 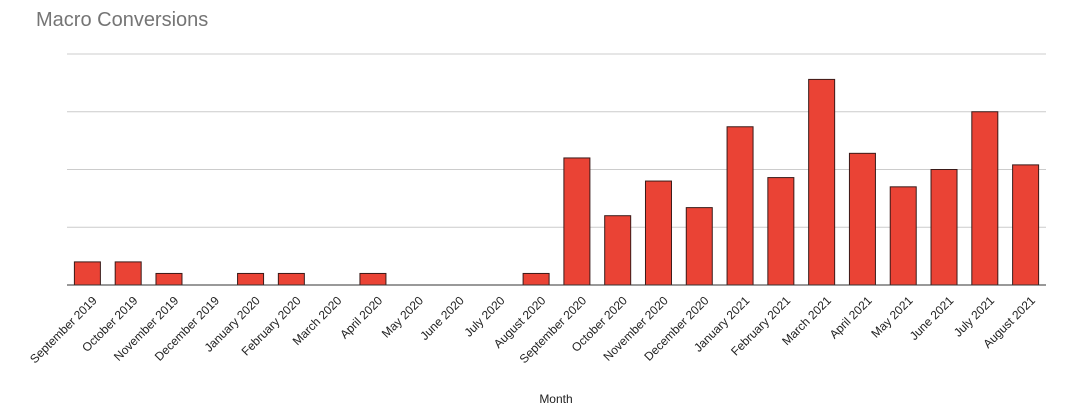 What do you see at coordinates (442, 318) in the screenshot?
I see `x-tick-label: June 2020` at bounding box center [442, 318].